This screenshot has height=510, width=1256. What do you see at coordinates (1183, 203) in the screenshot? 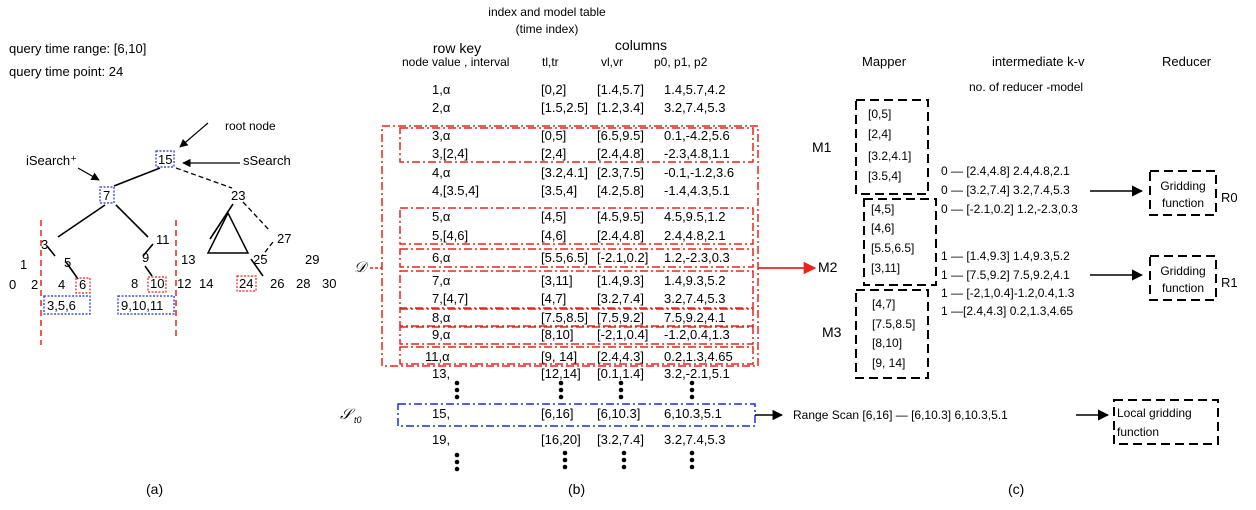
I see `r0-box-line2: function` at bounding box center [1183, 203].